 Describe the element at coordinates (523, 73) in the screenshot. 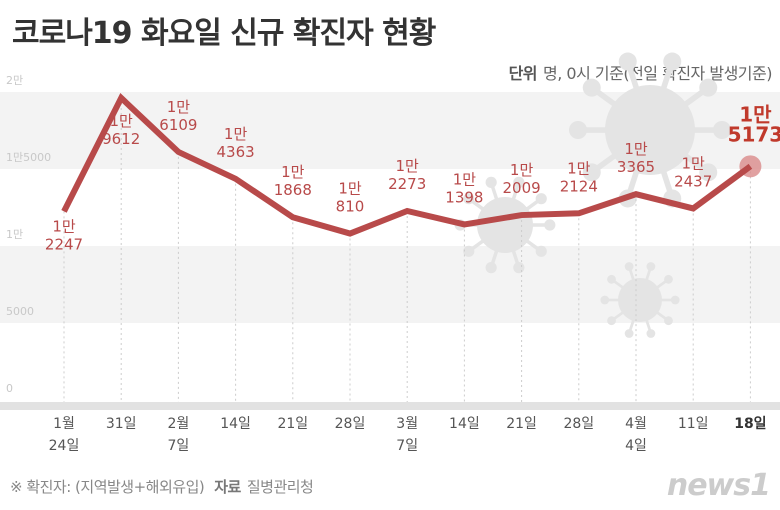

I see `unit-label: 단위` at that location.